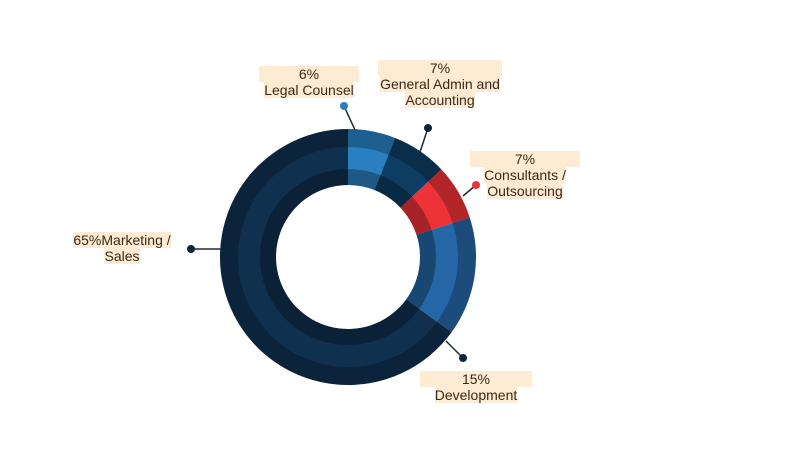 This screenshot has height=463, width=803. I want to click on segment-label: 15% Development, so click(476, 387).